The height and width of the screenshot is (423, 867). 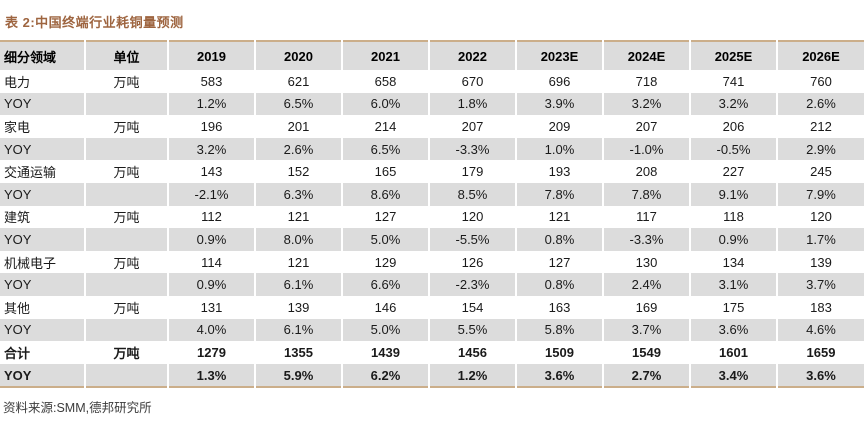 What do you see at coordinates (820, 352) in the screenshot?
I see `value-cell: 1659` at bounding box center [820, 352].